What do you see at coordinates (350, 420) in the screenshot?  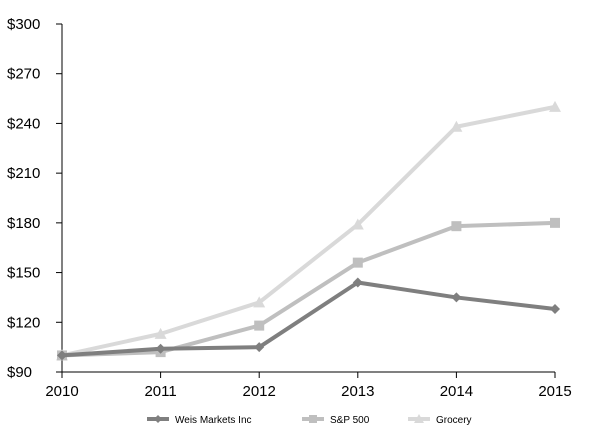 I see `legend-label: S&P 500` at bounding box center [350, 420].